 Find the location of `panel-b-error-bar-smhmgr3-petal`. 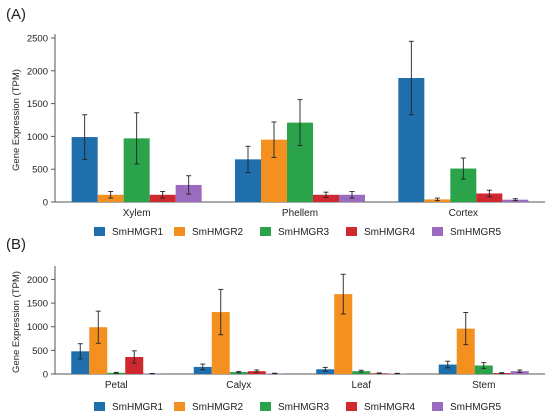

panel-b-error-bar-smhmgr3-petal is located at coordinates (116, 372).